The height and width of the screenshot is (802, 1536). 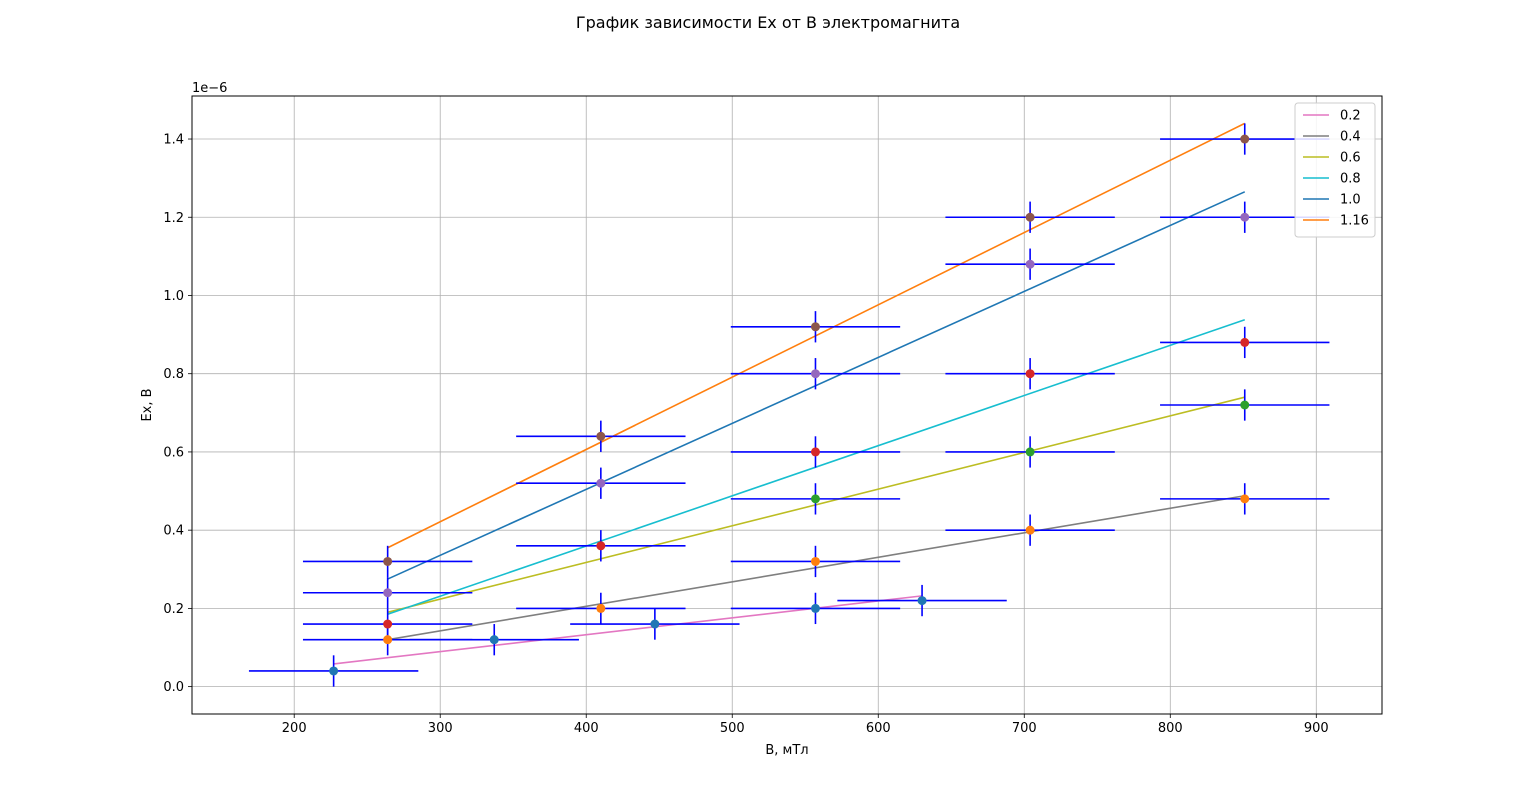 What do you see at coordinates (1350, 158) in the screenshot?
I see `legend-label: 0.6` at bounding box center [1350, 158].